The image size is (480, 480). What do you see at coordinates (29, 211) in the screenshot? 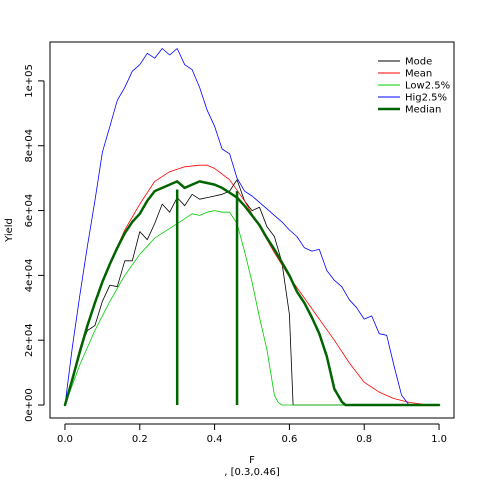
I see `y-tick-label: 6e+04` at bounding box center [29, 211].